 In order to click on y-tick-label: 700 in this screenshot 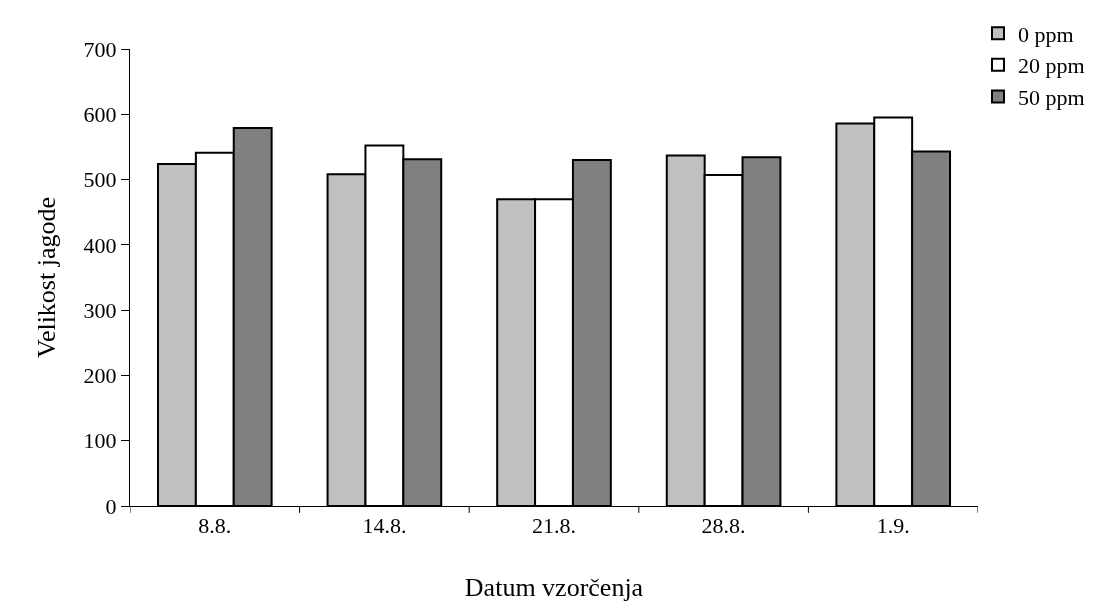, I will do `click(100, 49)`.